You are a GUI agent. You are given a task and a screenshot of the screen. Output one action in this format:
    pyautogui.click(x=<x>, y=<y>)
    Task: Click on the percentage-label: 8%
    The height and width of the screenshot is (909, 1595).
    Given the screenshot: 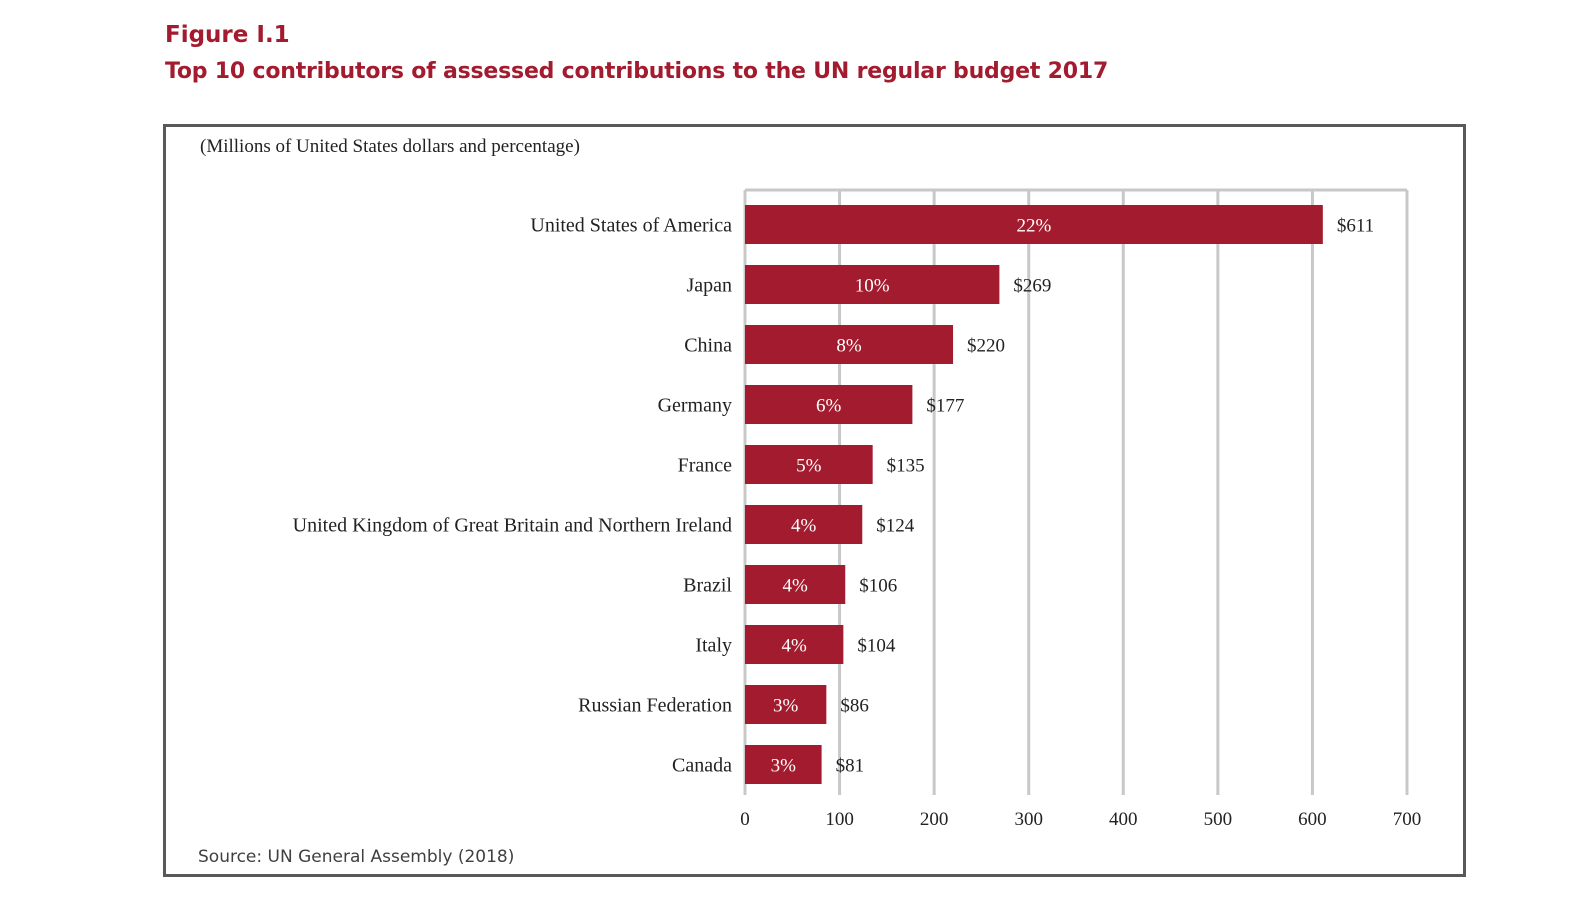 What is the action you would take?
    pyautogui.click(x=849, y=346)
    